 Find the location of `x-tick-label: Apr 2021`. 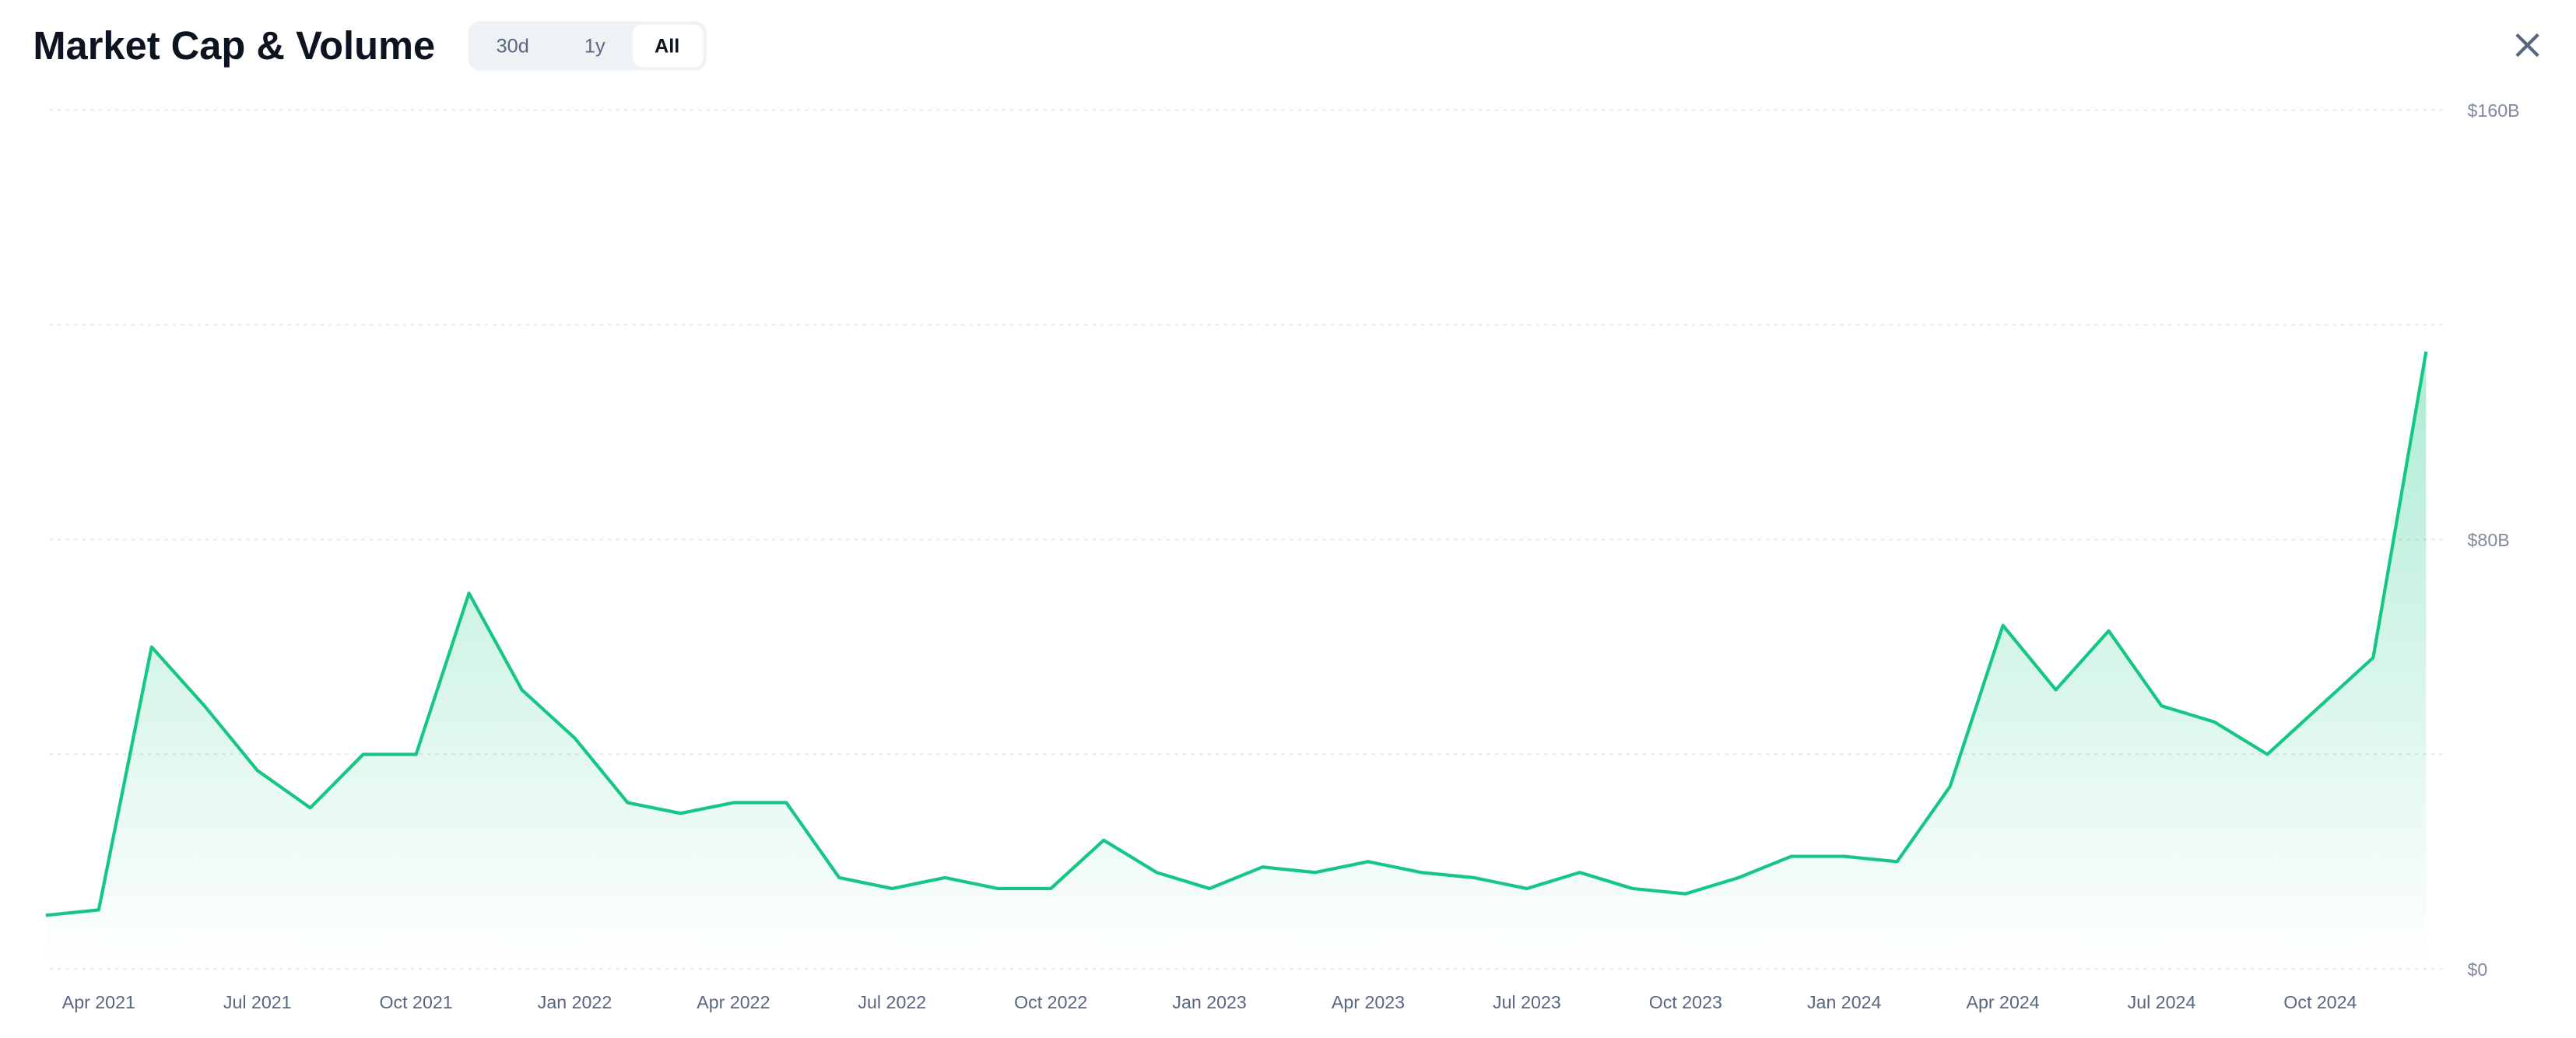

x-tick-label: Apr 2021 is located at coordinates (99, 1002).